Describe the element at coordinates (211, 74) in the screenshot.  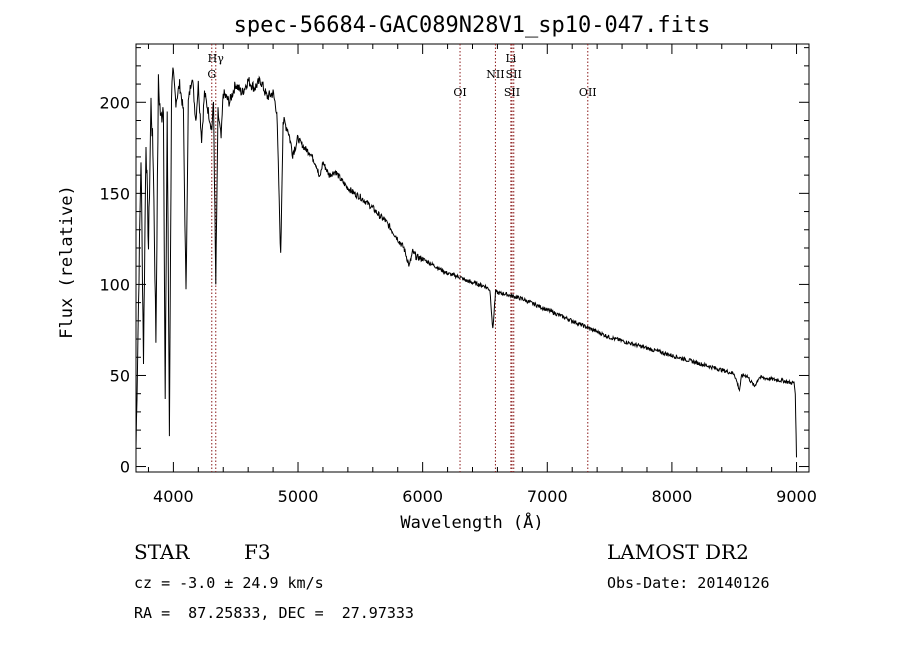
I see `line-label-1: G` at that location.